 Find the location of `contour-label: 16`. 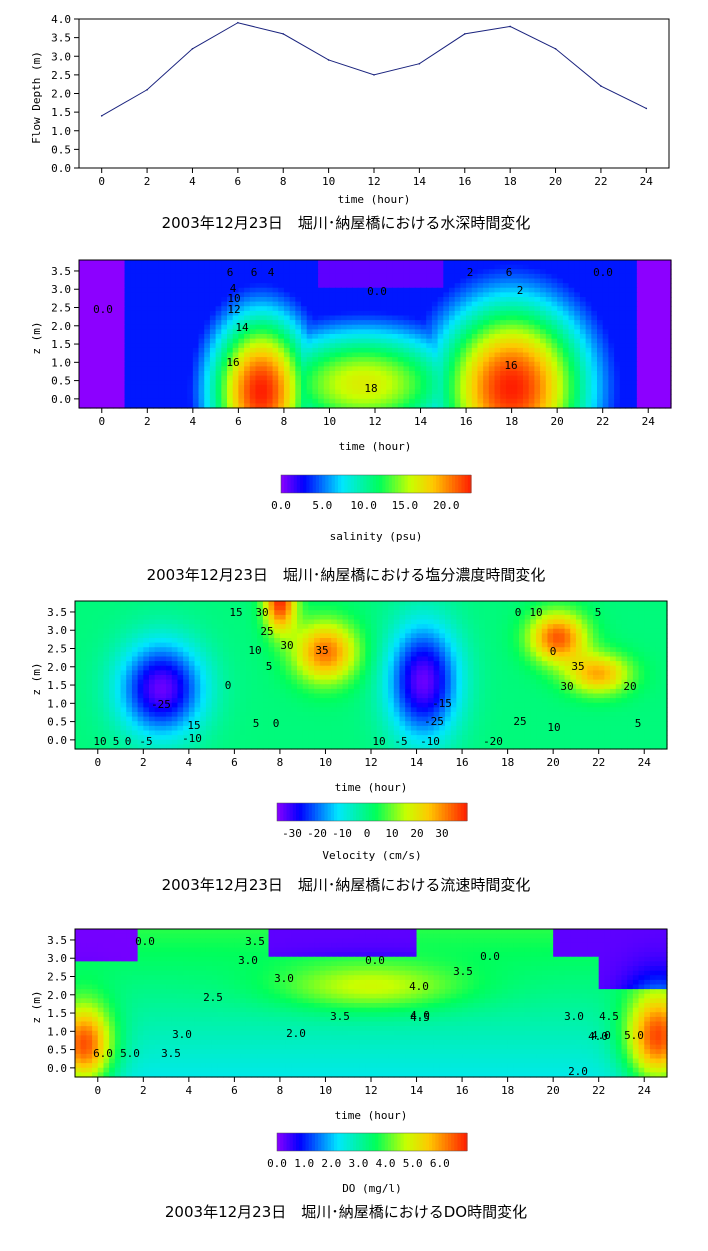

contour-label: 16 is located at coordinates (510, 365).